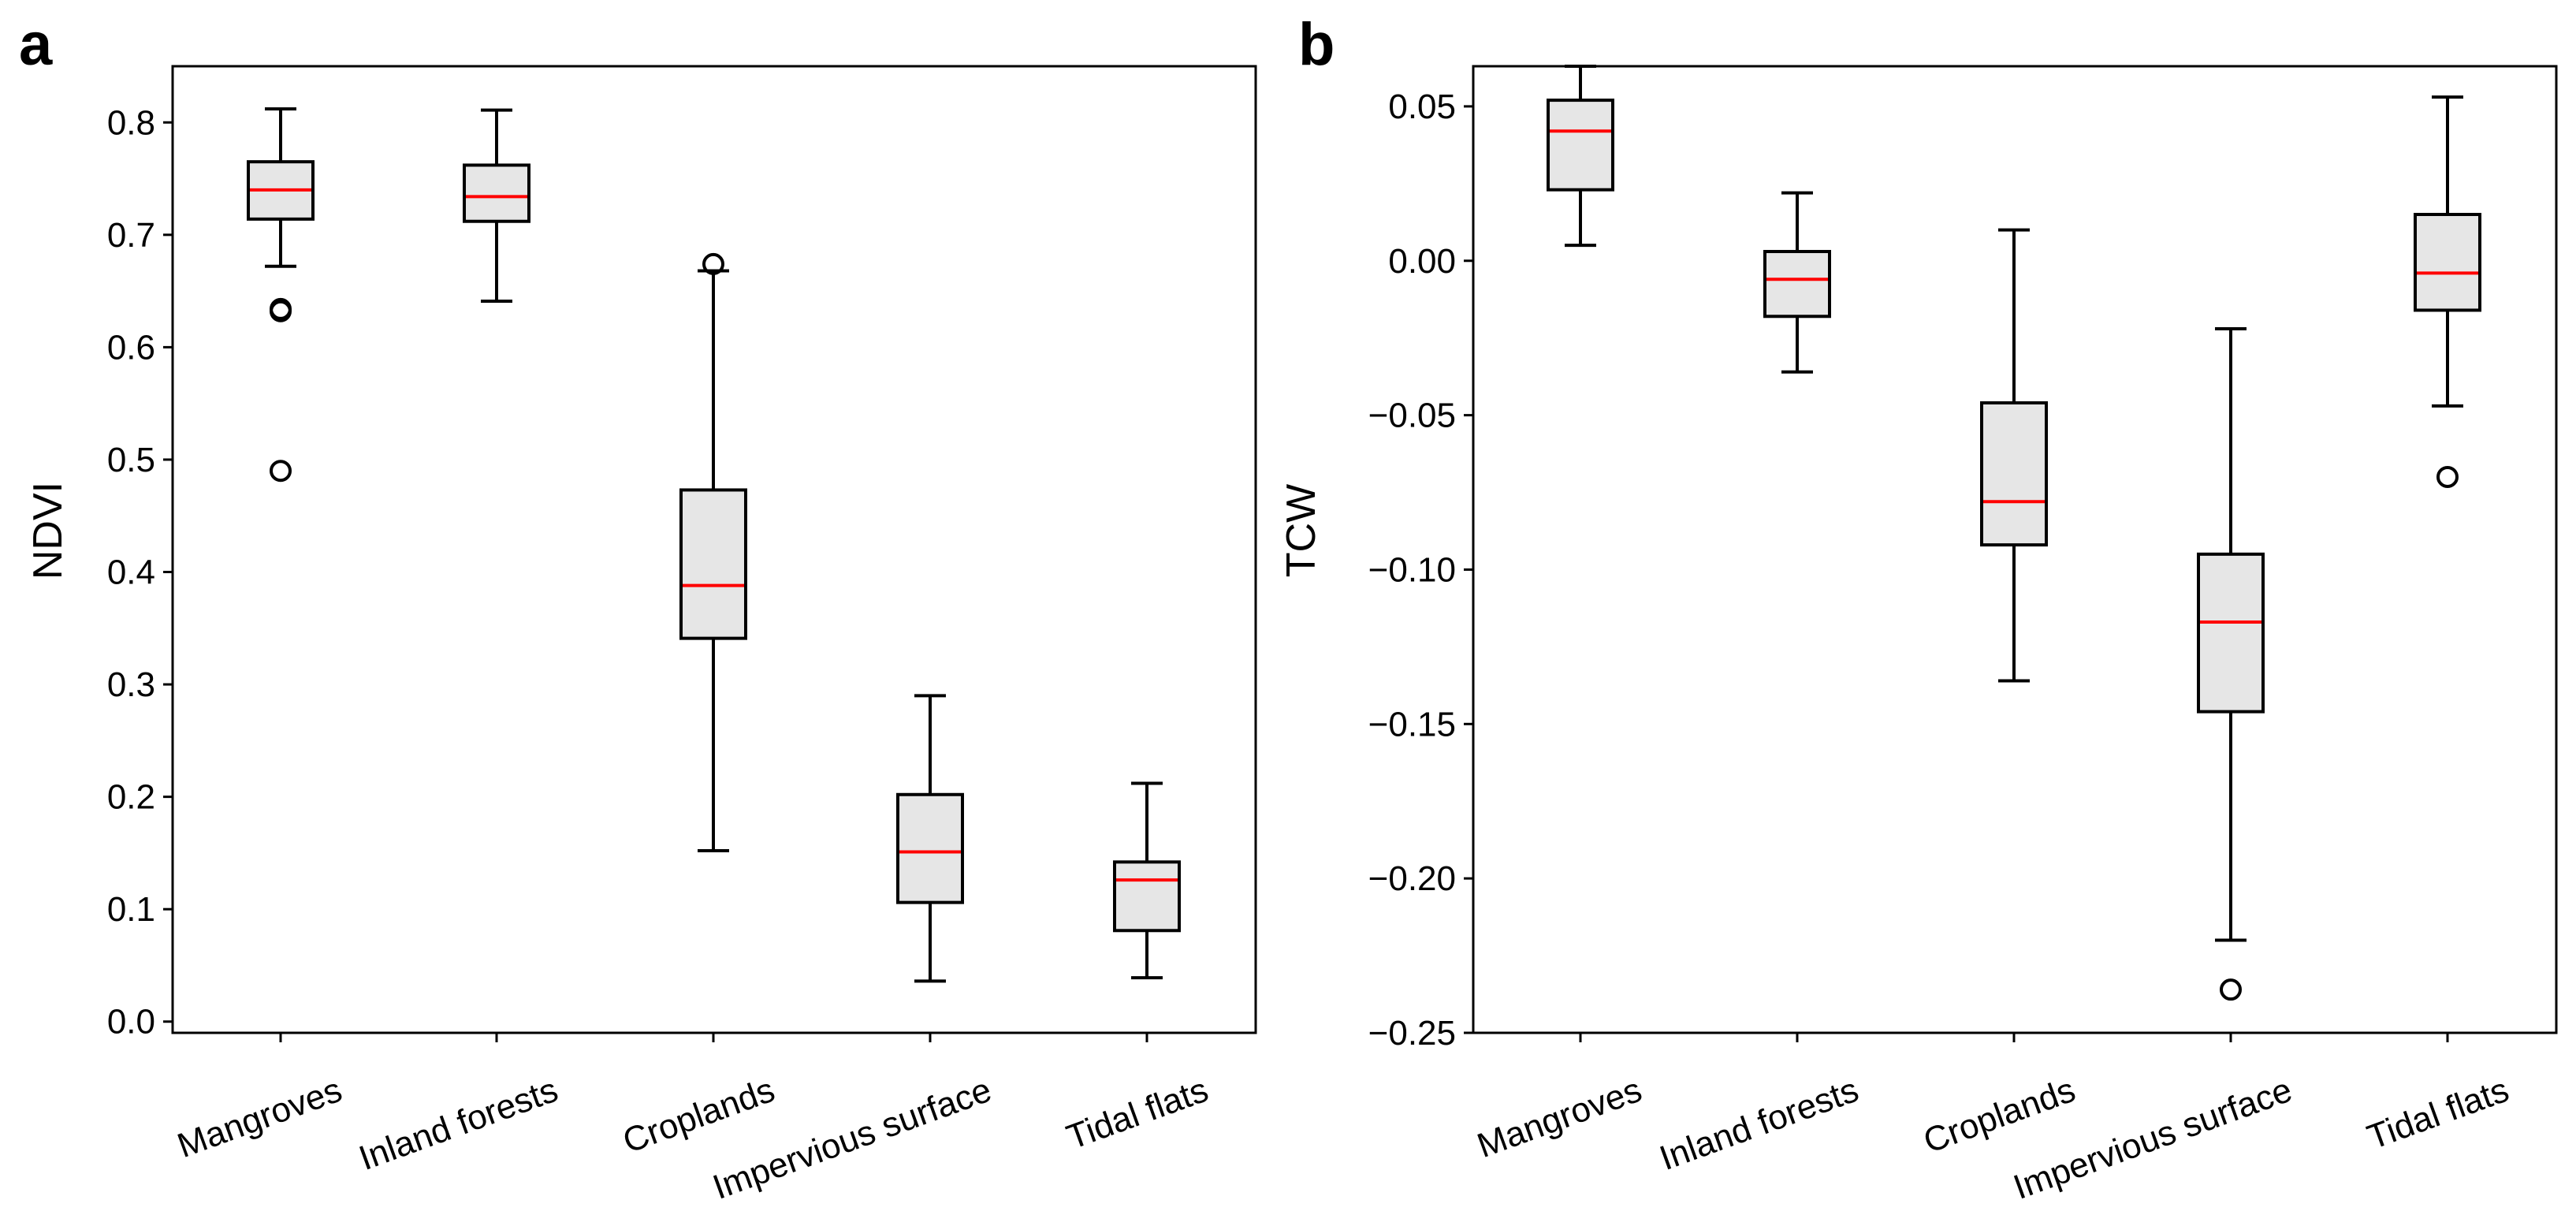  Describe the element at coordinates (131, 1022) in the screenshot. I see `panel-a-y-tick-label: 0.0` at that location.